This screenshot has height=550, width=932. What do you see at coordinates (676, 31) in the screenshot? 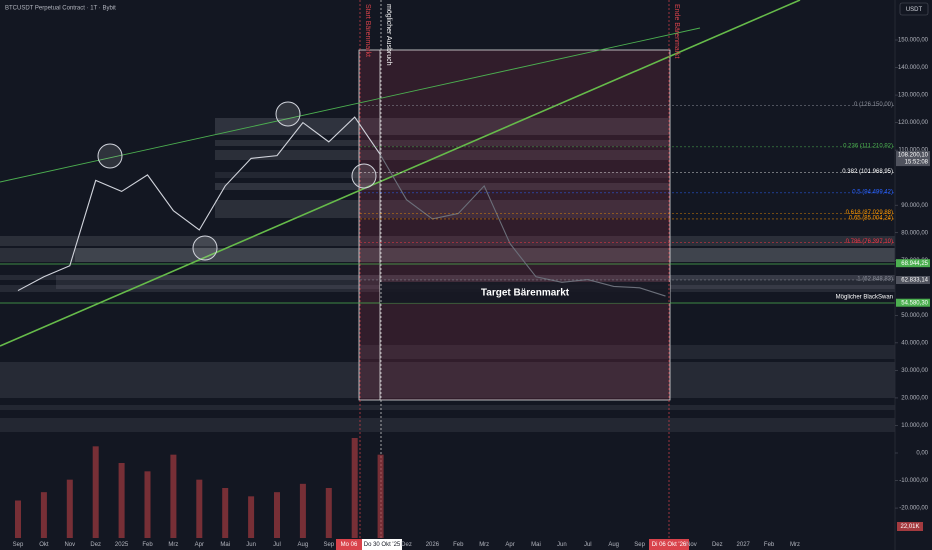
I see `end-label: Ende Bärenmarkt` at bounding box center [676, 31].